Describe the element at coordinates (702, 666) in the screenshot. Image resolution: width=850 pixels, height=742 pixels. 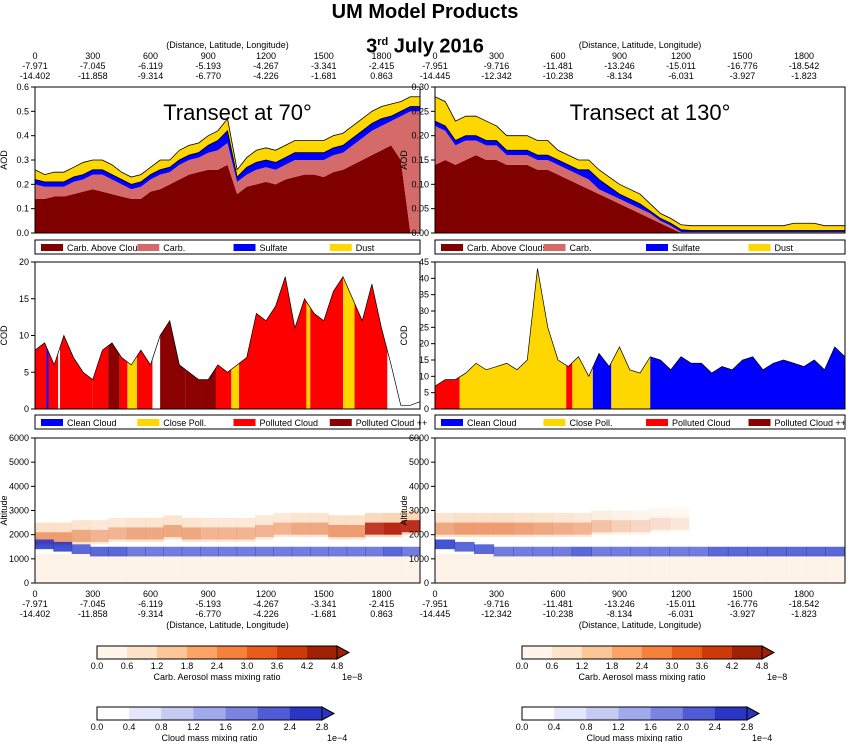
I see `colorbar-tick: 3.6` at that location.